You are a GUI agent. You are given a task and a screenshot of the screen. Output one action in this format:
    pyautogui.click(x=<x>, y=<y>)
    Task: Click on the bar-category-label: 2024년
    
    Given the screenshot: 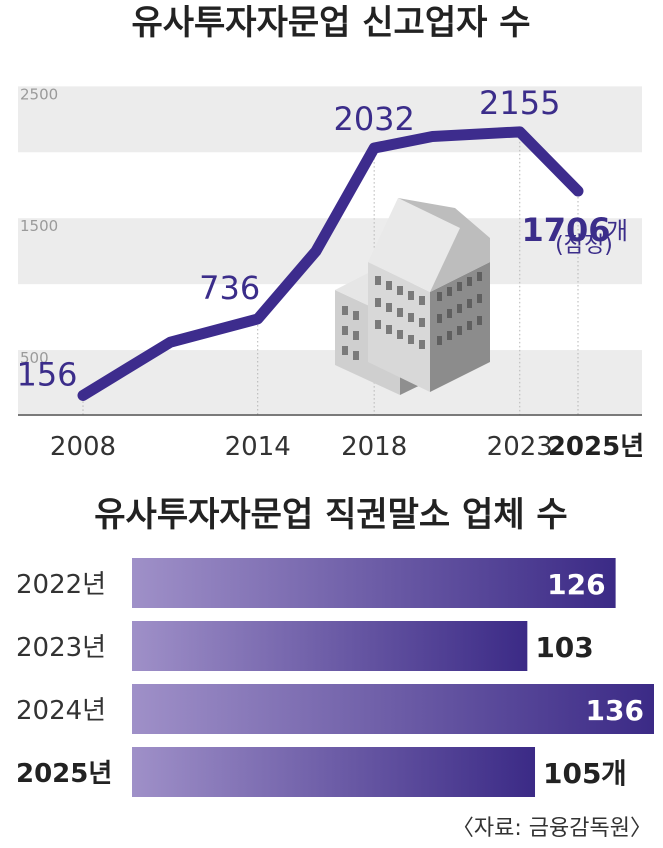 What is the action you would take?
    pyautogui.click(x=61, y=711)
    